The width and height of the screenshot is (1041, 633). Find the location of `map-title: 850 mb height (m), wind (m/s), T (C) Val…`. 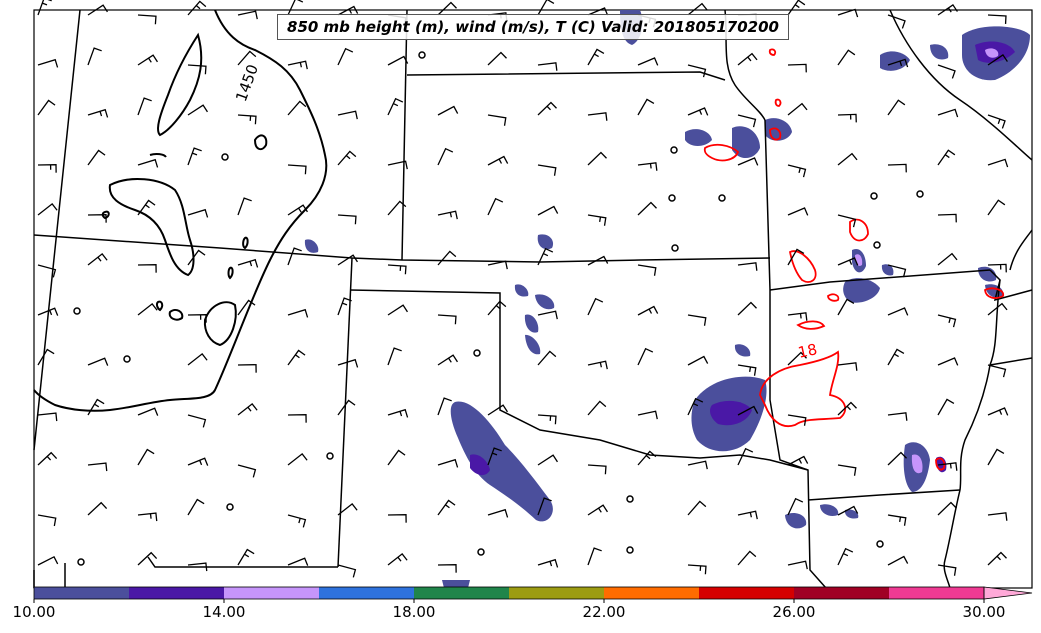

map-title: 850 mb height (m), wind (m/s), T (C) Val… is located at coordinates (533, 27).